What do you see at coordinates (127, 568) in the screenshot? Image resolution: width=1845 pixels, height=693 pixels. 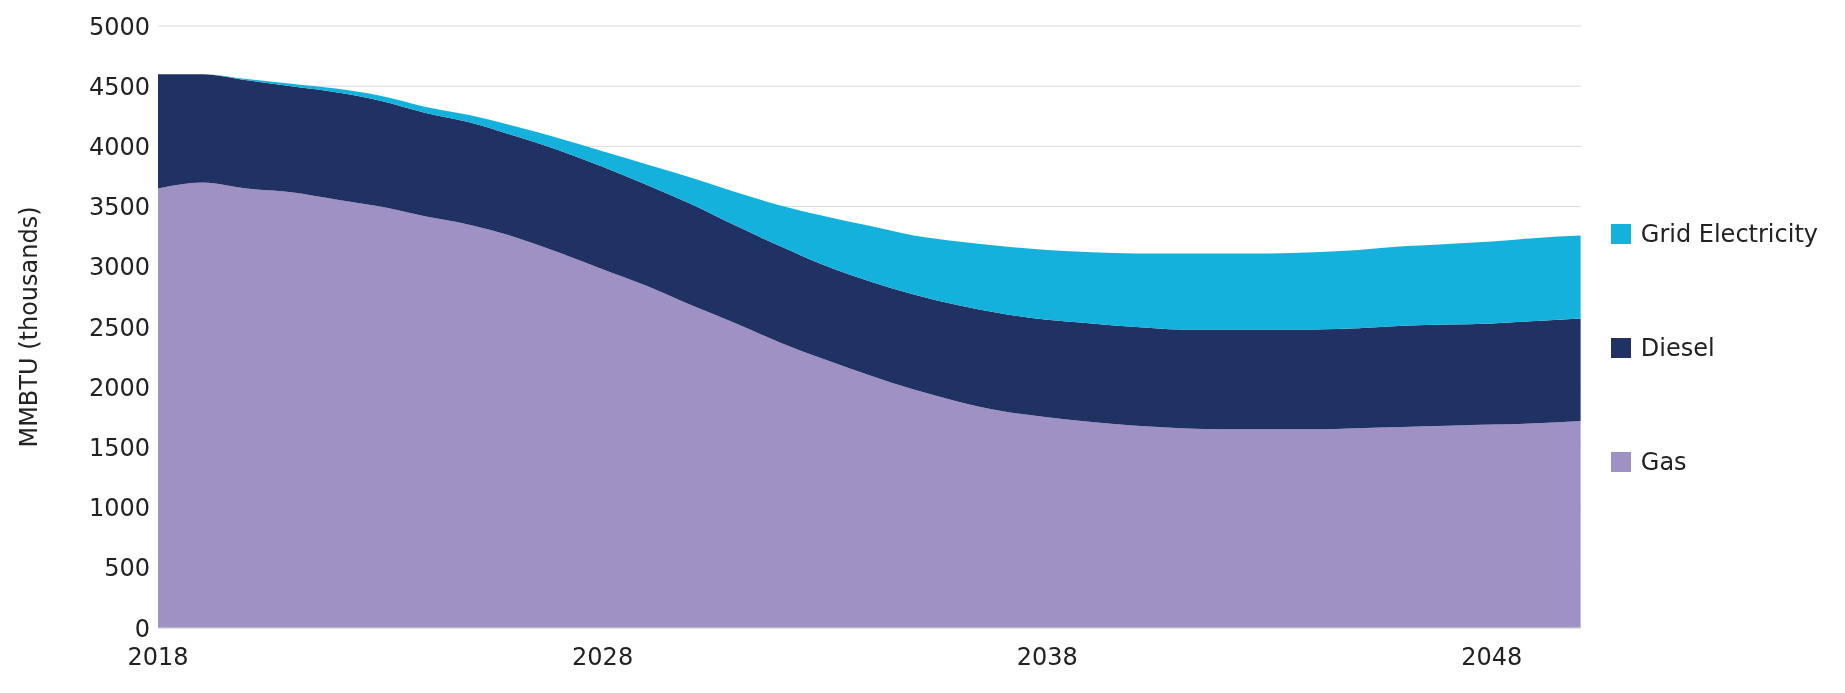 I see `y-tick-label: 500` at bounding box center [127, 568].